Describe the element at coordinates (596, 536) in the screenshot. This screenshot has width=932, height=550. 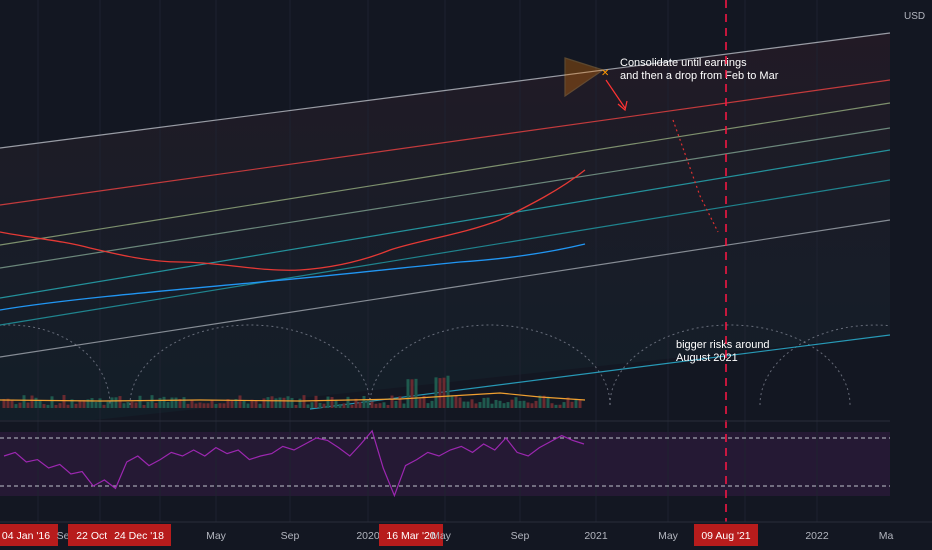
I see `time-tick-label: 2021` at that location.